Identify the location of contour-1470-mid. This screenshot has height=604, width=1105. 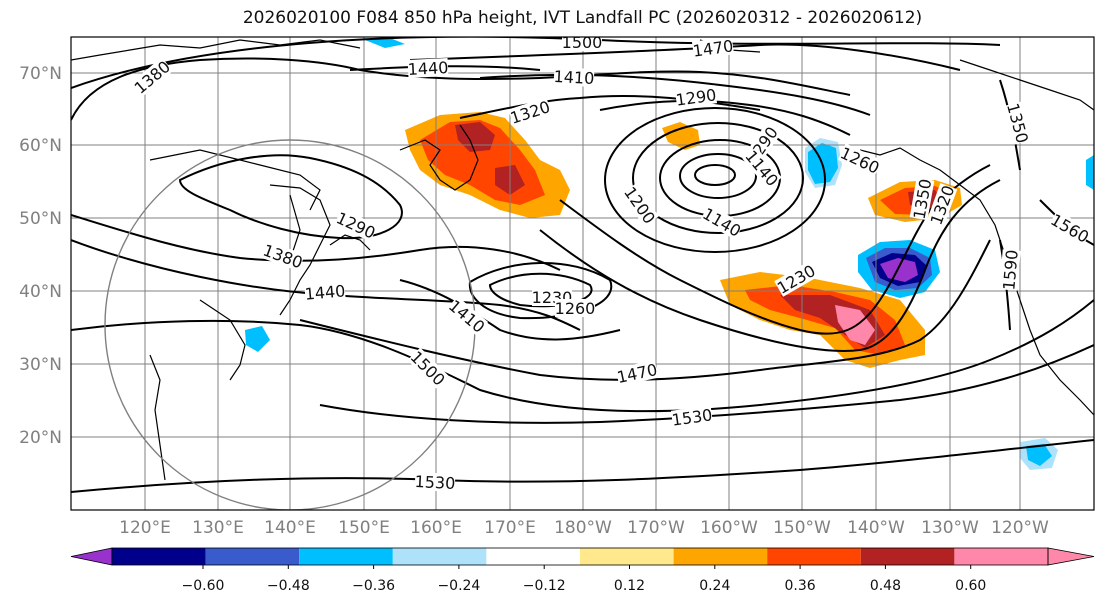
(645, 310).